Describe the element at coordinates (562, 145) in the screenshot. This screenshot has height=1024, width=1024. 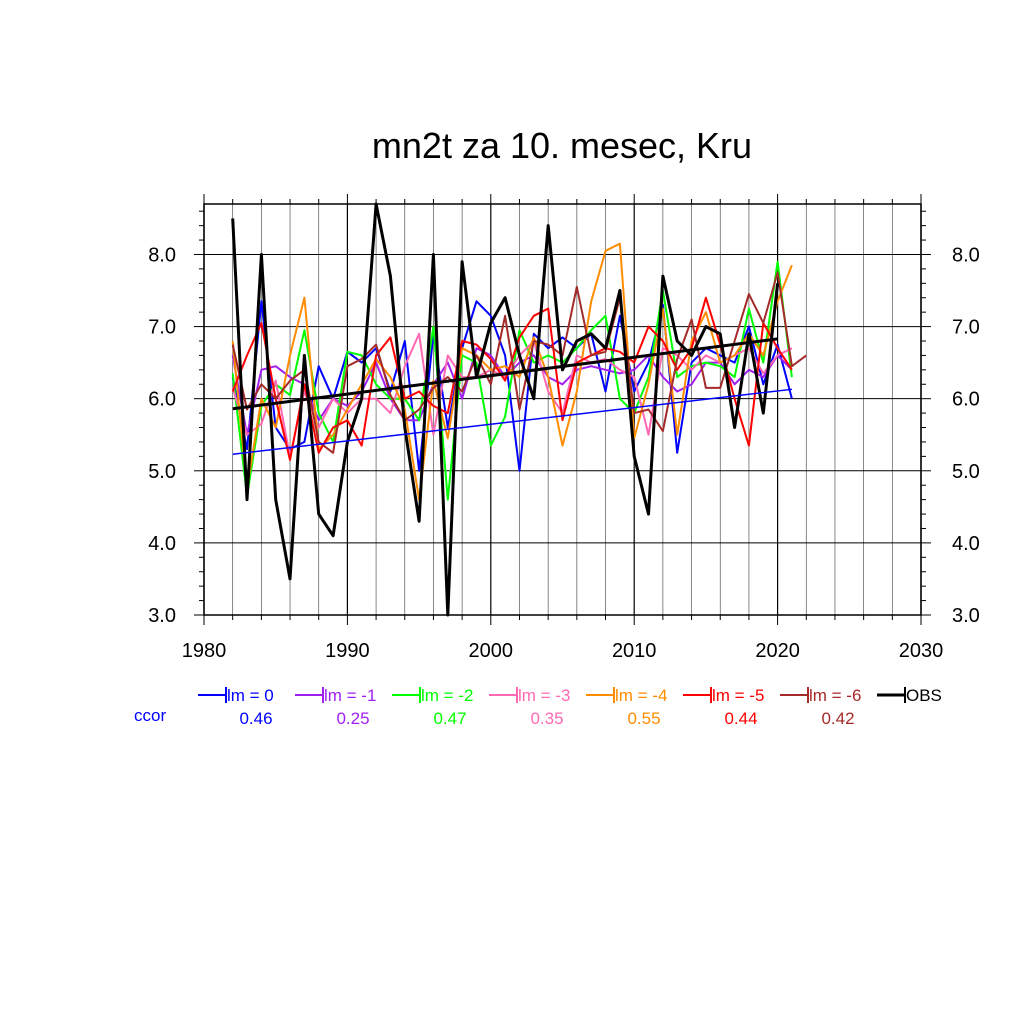
I see `chart-title: mn2t za 10. mesec, Kru` at that location.